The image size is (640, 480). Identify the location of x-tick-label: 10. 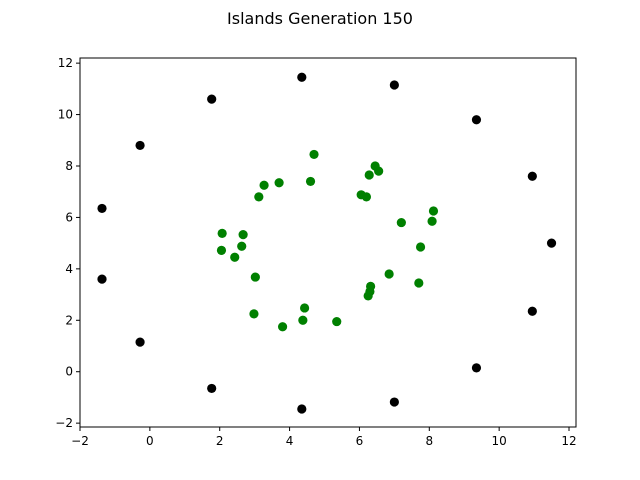
(499, 441).